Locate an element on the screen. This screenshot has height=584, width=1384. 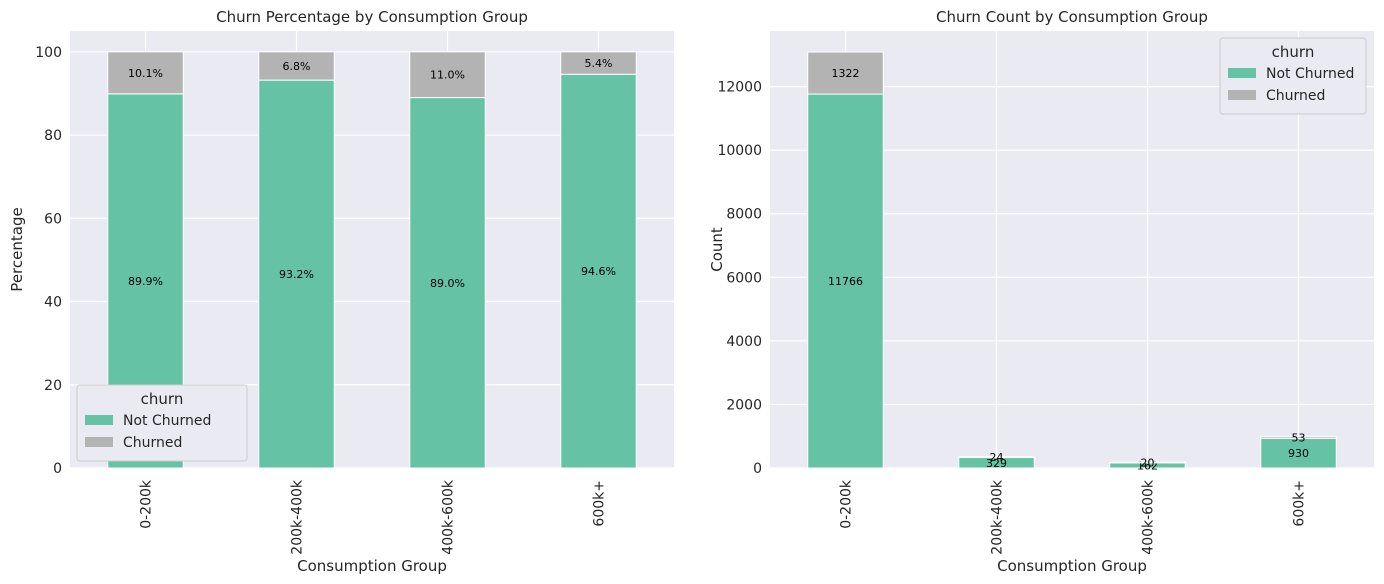
y-axis-label: Count is located at coordinates (717, 249).